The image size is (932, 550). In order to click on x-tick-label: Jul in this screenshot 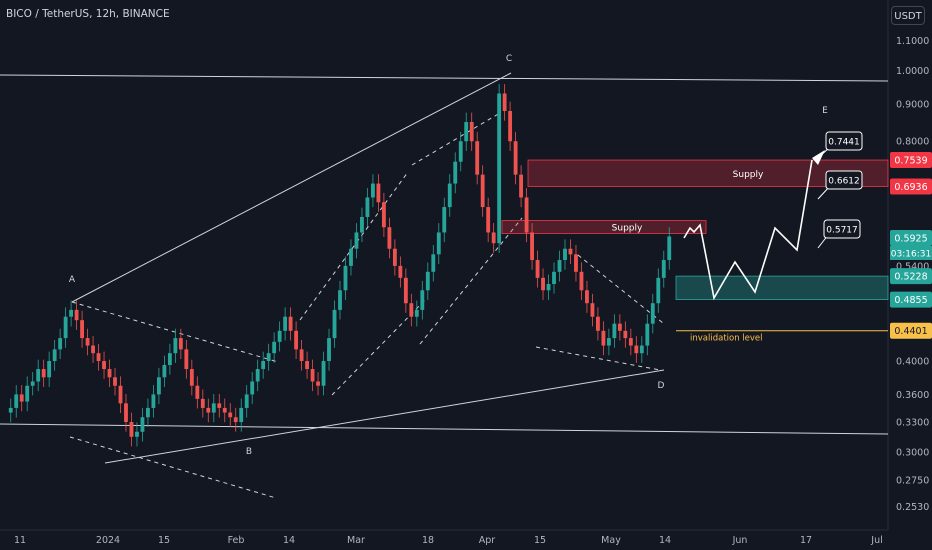, I will do `click(876, 540)`.